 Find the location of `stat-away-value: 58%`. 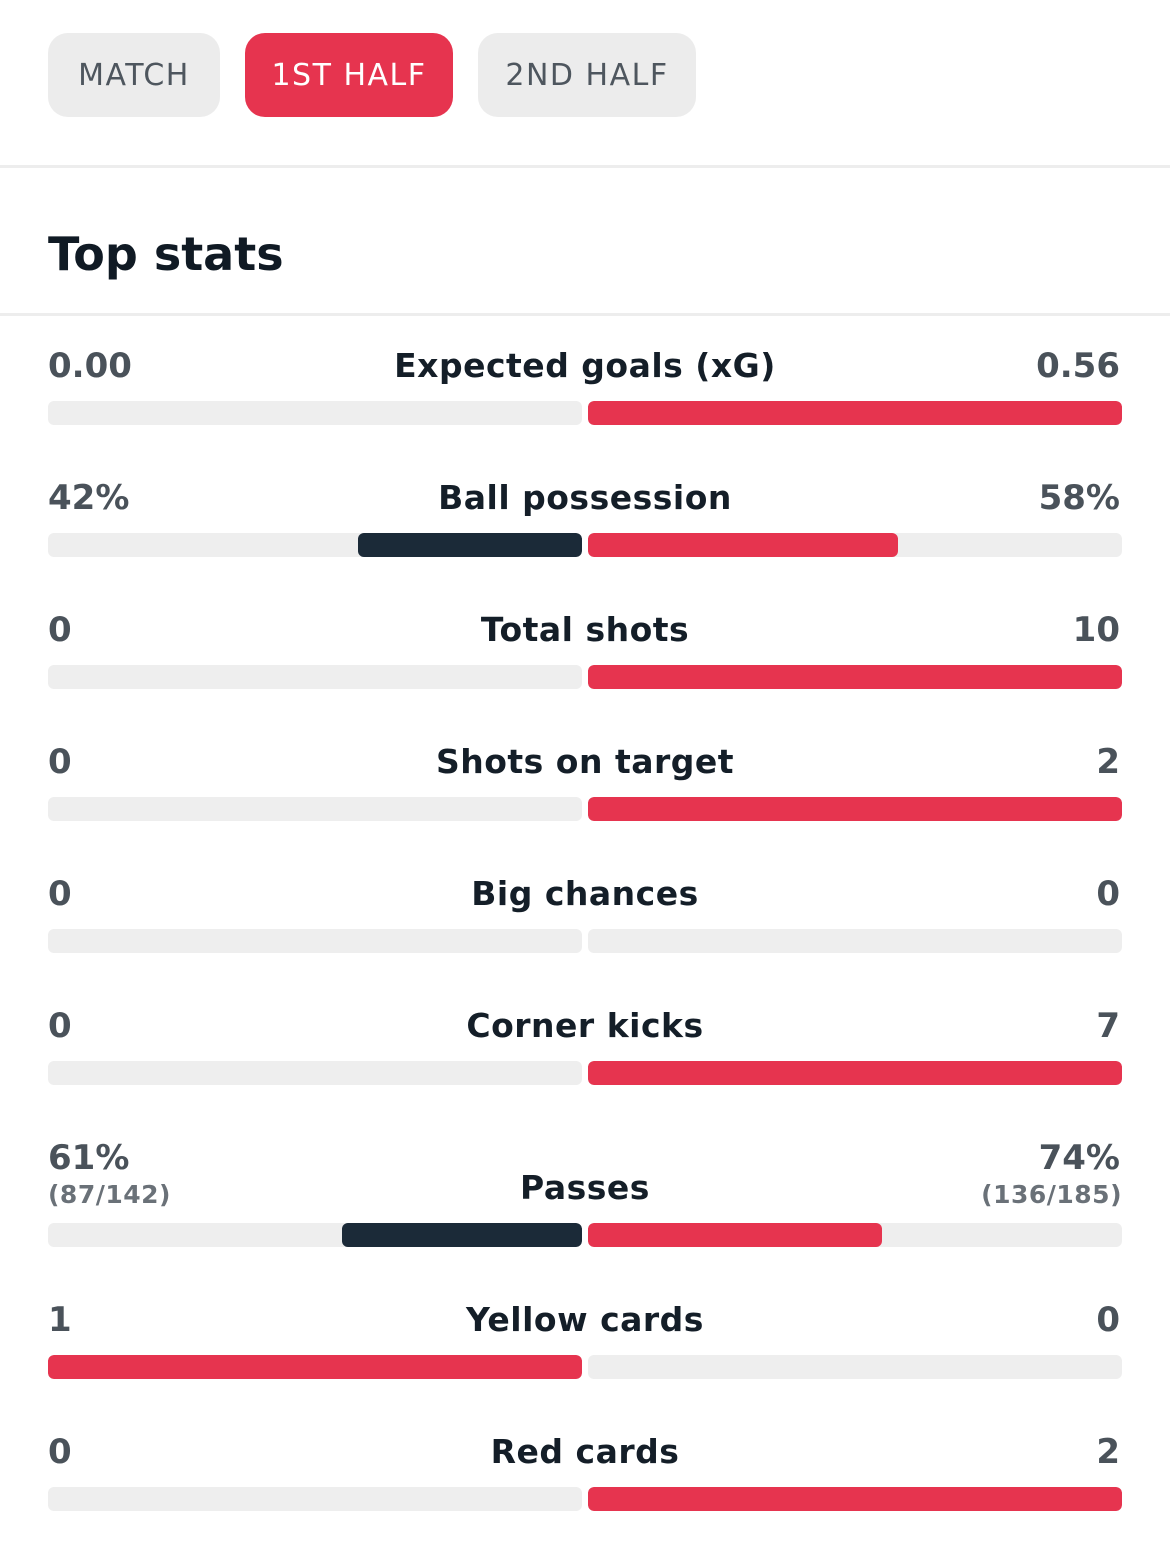

stat-away-value: 58% is located at coordinates (1079, 498).